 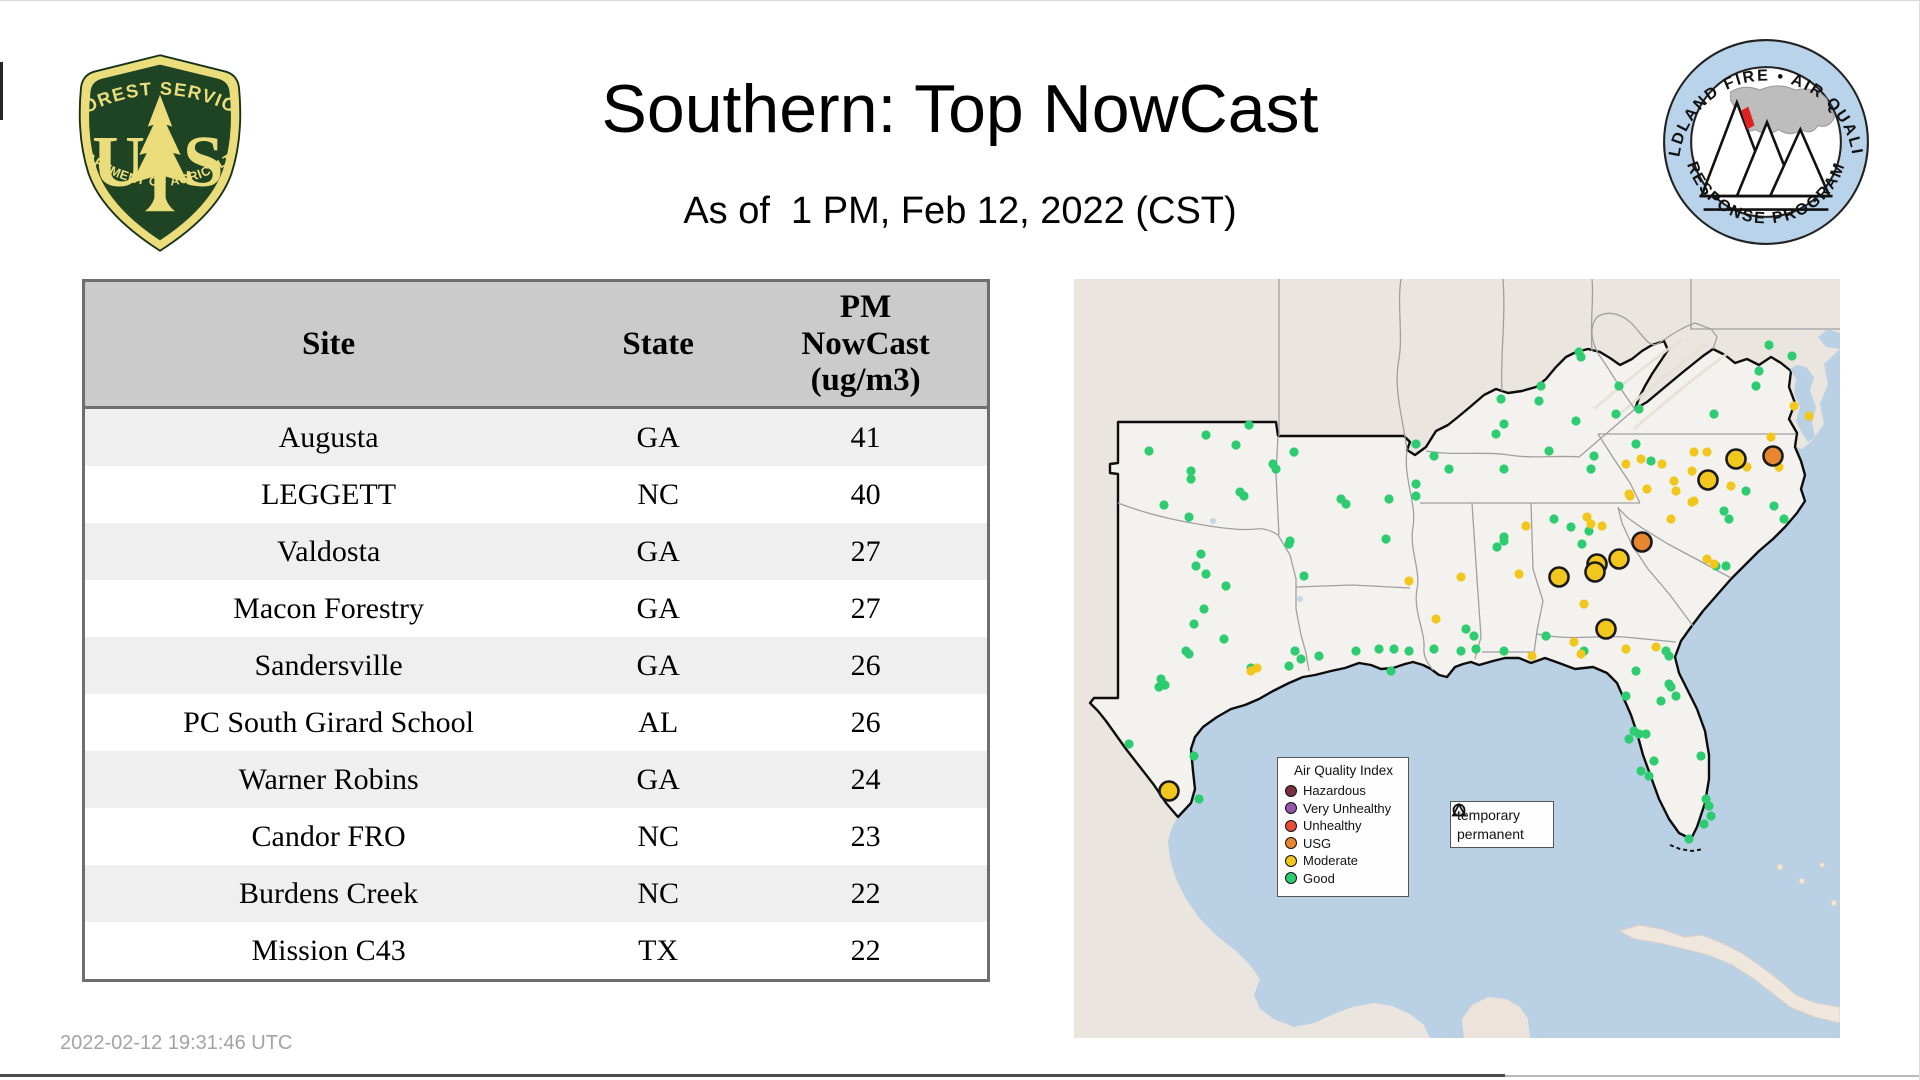 What do you see at coordinates (1, 91) in the screenshot?
I see `page-left-edge` at bounding box center [1, 91].